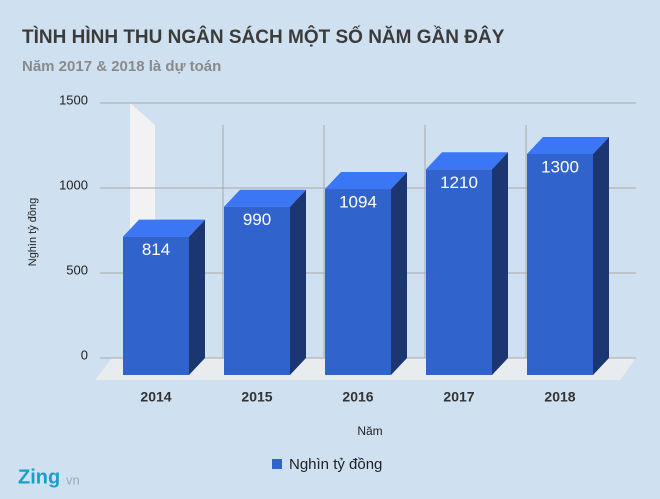 This screenshot has width=660, height=499. What do you see at coordinates (39, 477) in the screenshot?
I see `brand-logo: Zing` at bounding box center [39, 477].